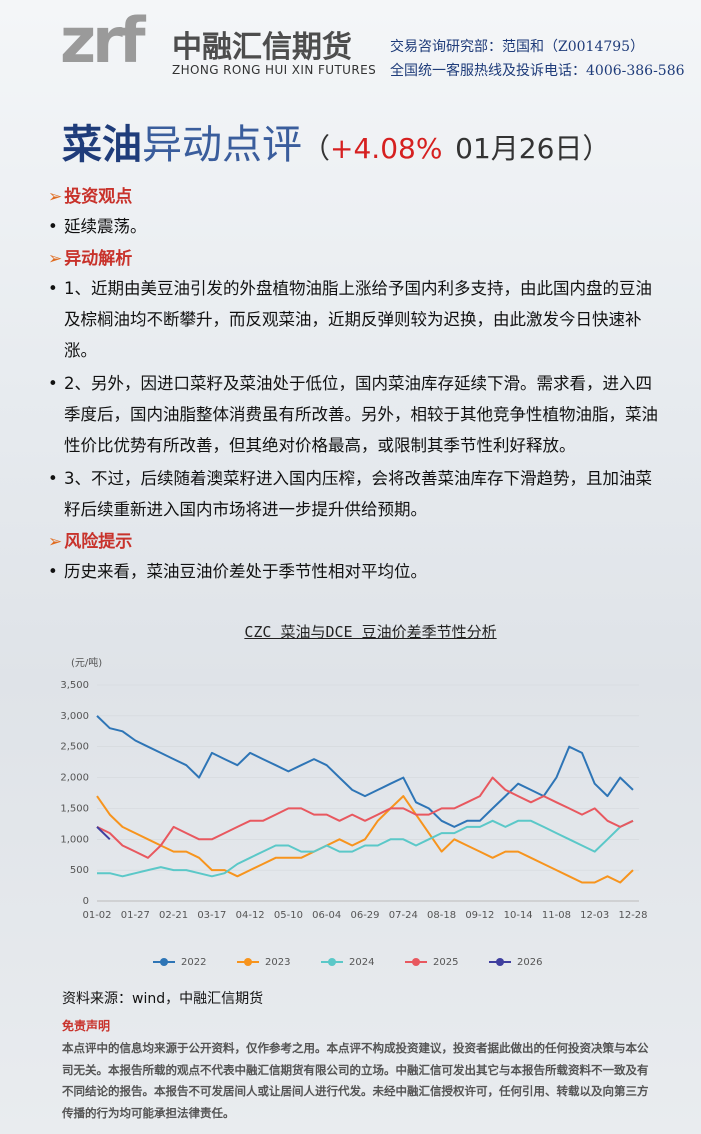 The height and width of the screenshot is (1134, 701). Describe the element at coordinates (74, 808) in the screenshot. I see `y-tick-label: 1,500` at that location.